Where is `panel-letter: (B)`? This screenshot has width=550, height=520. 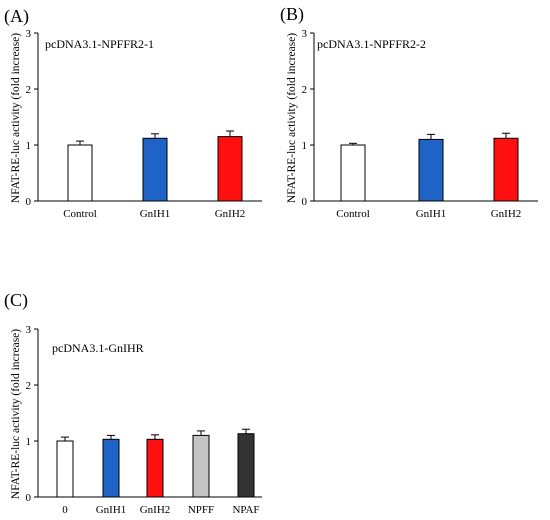 panel-letter: (B) is located at coordinates (292, 14).